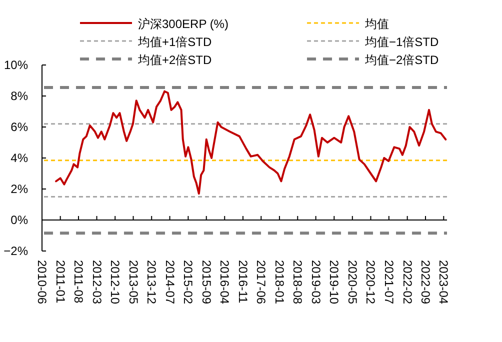 This screenshot has height=342, width=502. I want to click on x-tick-label: 2014-07, so click(169, 282).